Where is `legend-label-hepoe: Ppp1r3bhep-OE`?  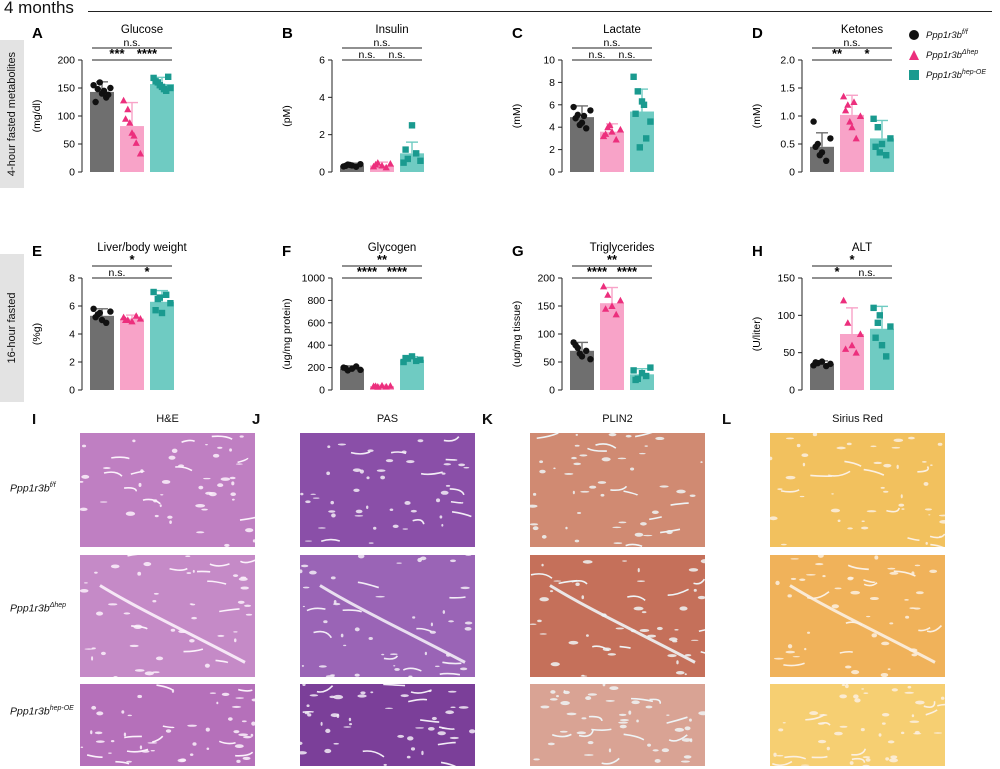
legend-label-hepoe: Ppp1r3bhep-OE is located at coordinates (956, 75).